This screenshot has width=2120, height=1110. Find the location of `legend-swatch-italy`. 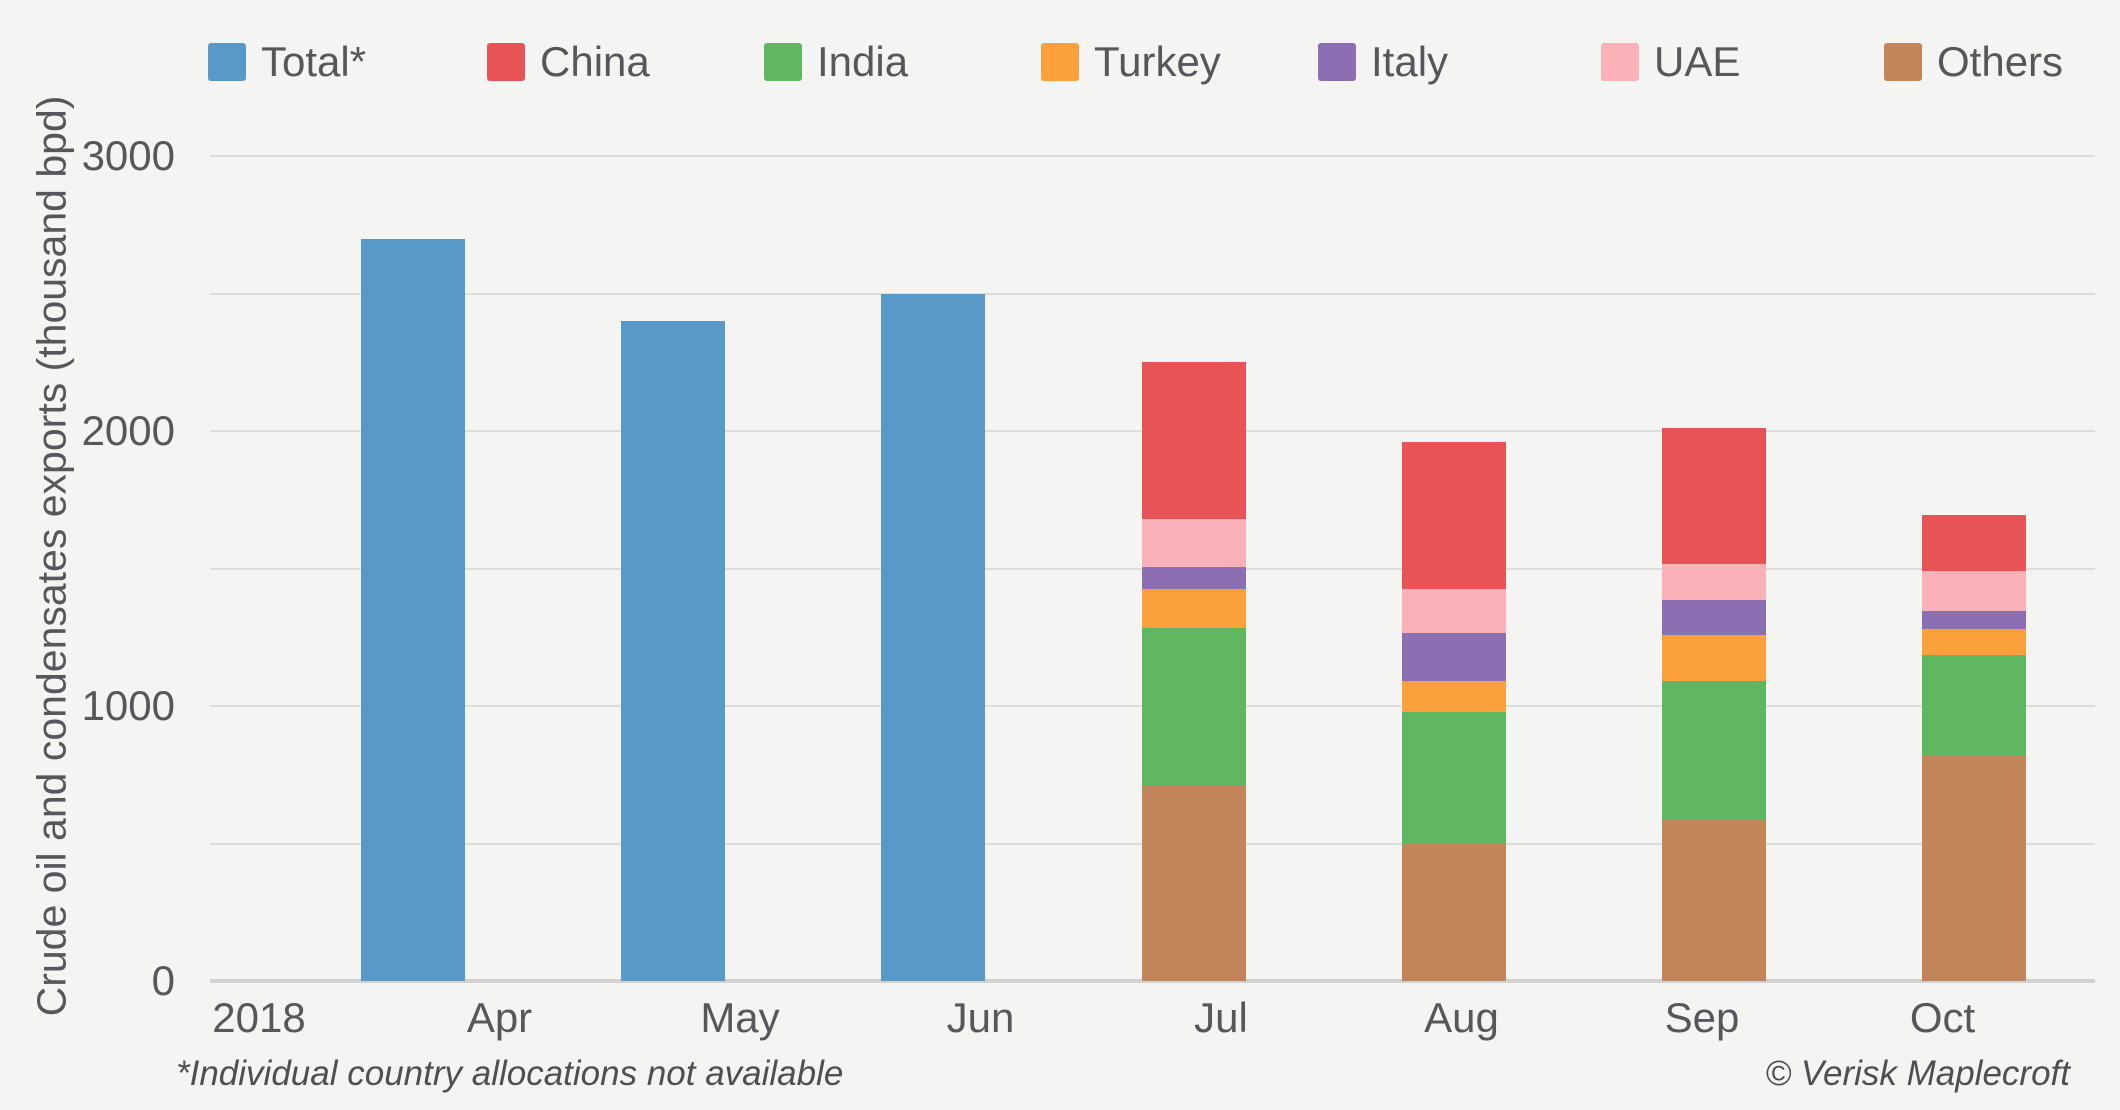

legend-swatch-italy is located at coordinates (1337, 62).